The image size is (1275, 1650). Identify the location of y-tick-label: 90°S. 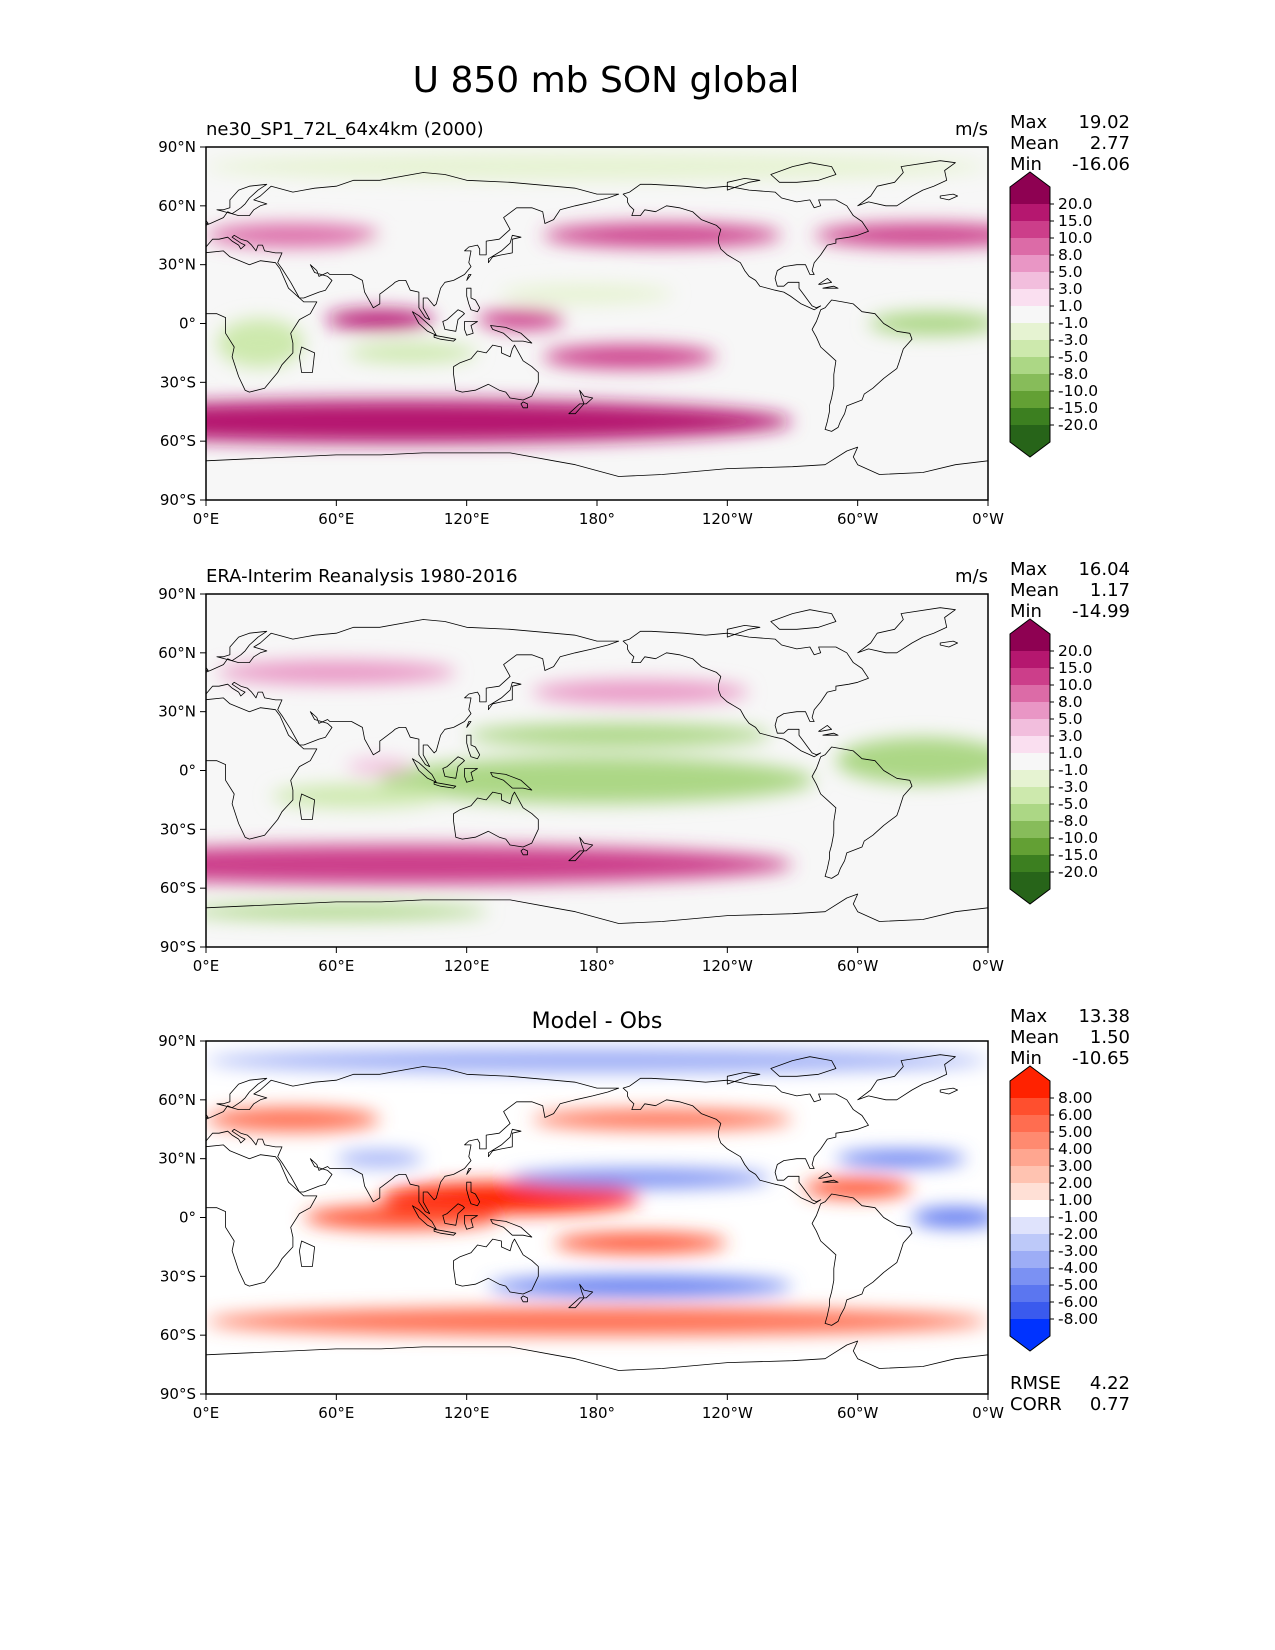
(178, 1394).